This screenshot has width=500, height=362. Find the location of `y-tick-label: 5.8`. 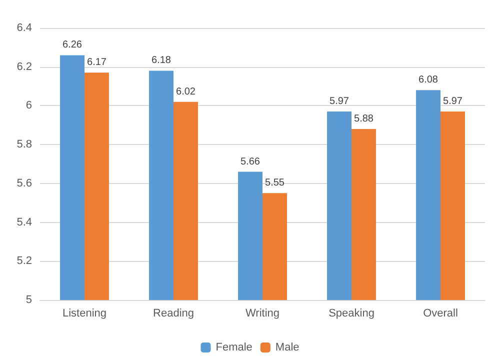

y-tick-label: 5.8 is located at coordinates (24, 144).